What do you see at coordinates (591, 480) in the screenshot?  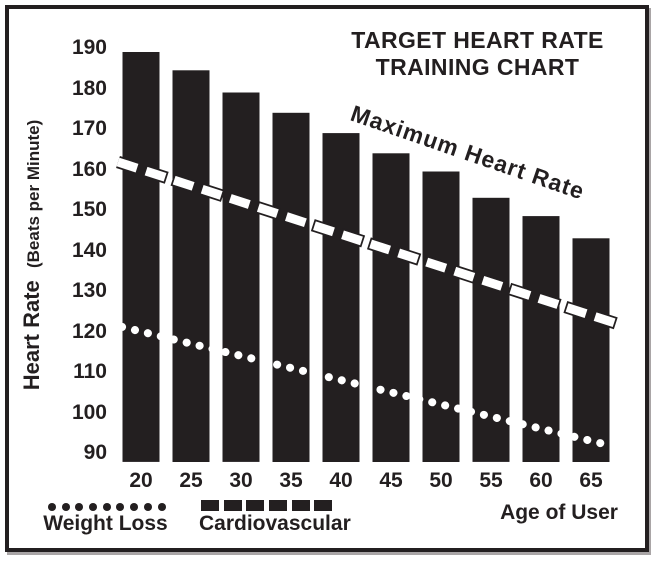 I see `x-tick-65: 65` at bounding box center [591, 480].